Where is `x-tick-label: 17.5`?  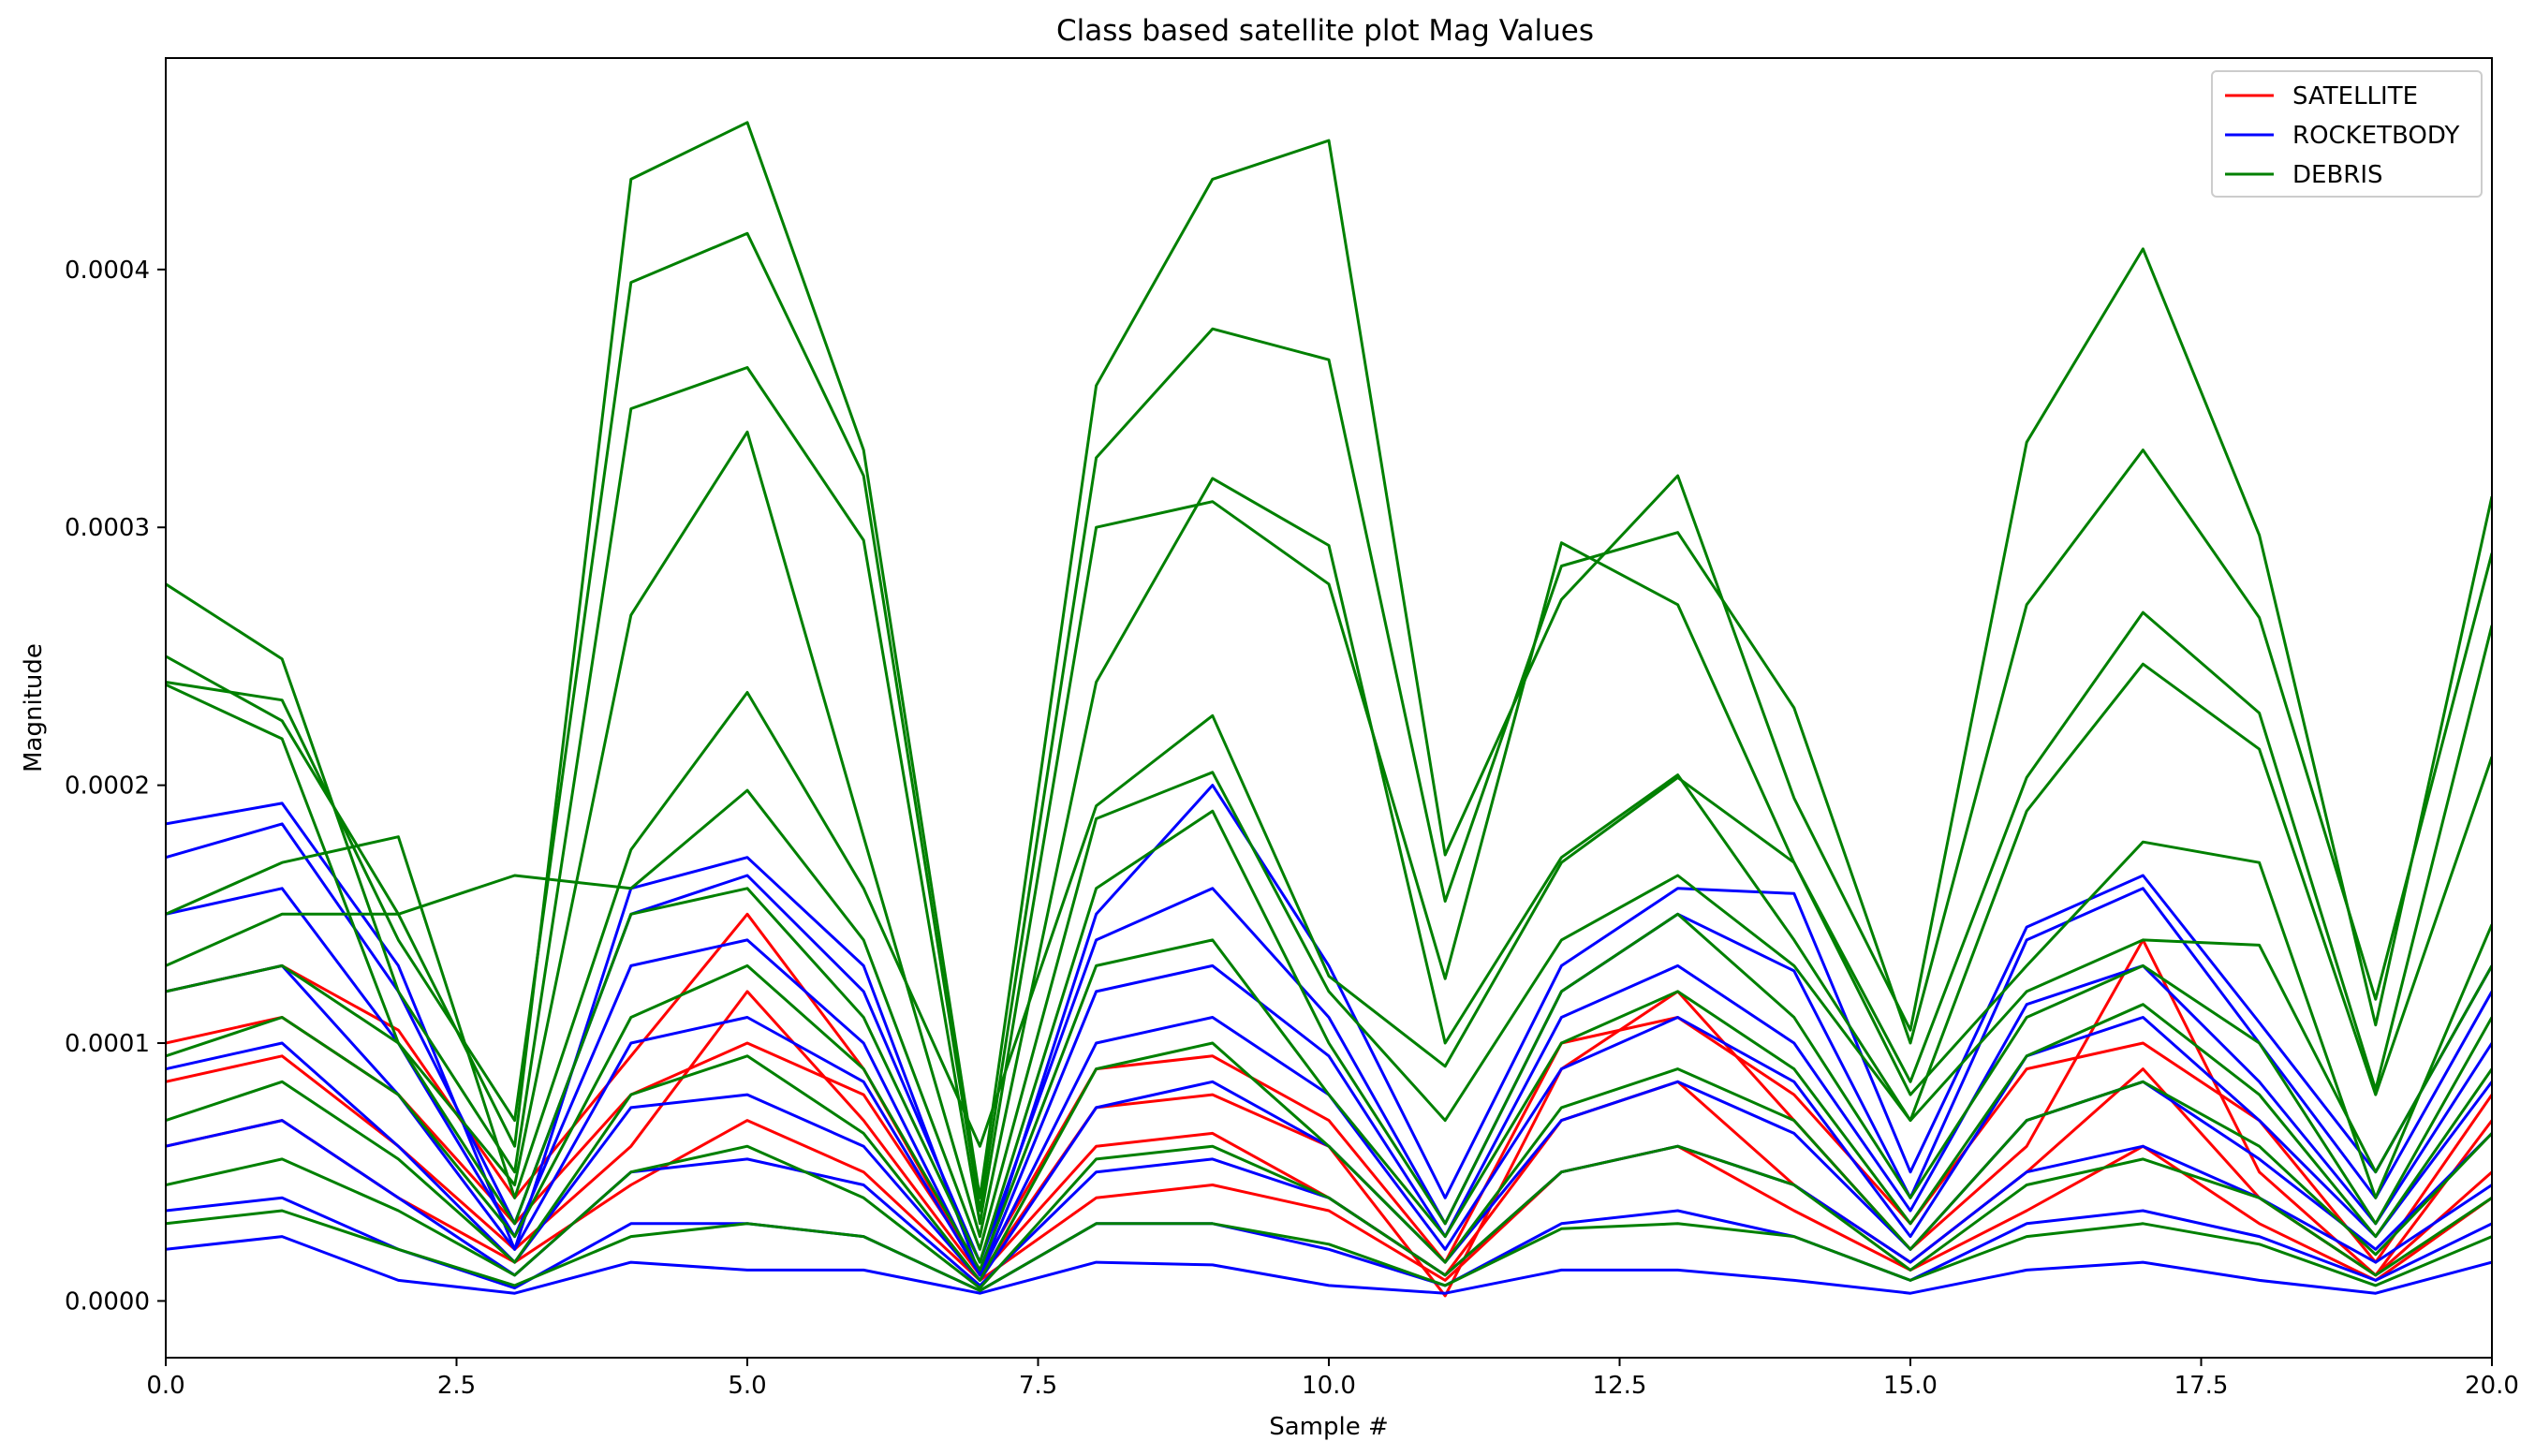 x-tick-label: 17.5 is located at coordinates (2201, 1386).